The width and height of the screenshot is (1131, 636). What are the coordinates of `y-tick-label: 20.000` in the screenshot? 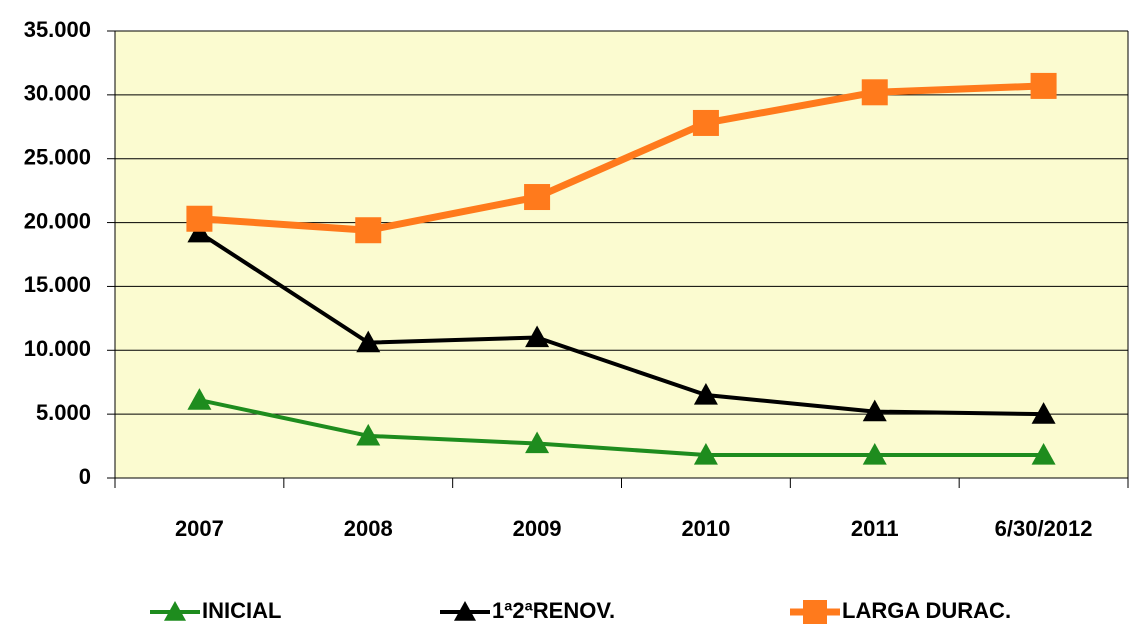 It's located at (57, 220).